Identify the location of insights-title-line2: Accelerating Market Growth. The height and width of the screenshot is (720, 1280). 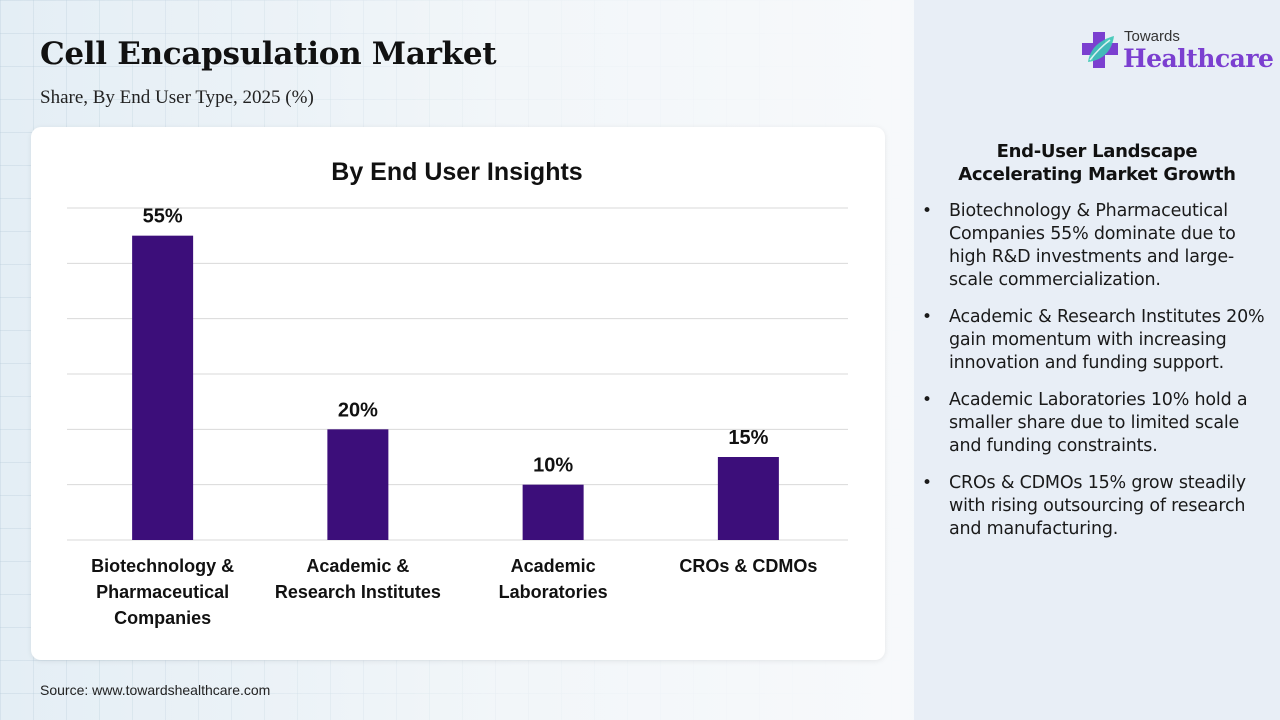
(1097, 174).